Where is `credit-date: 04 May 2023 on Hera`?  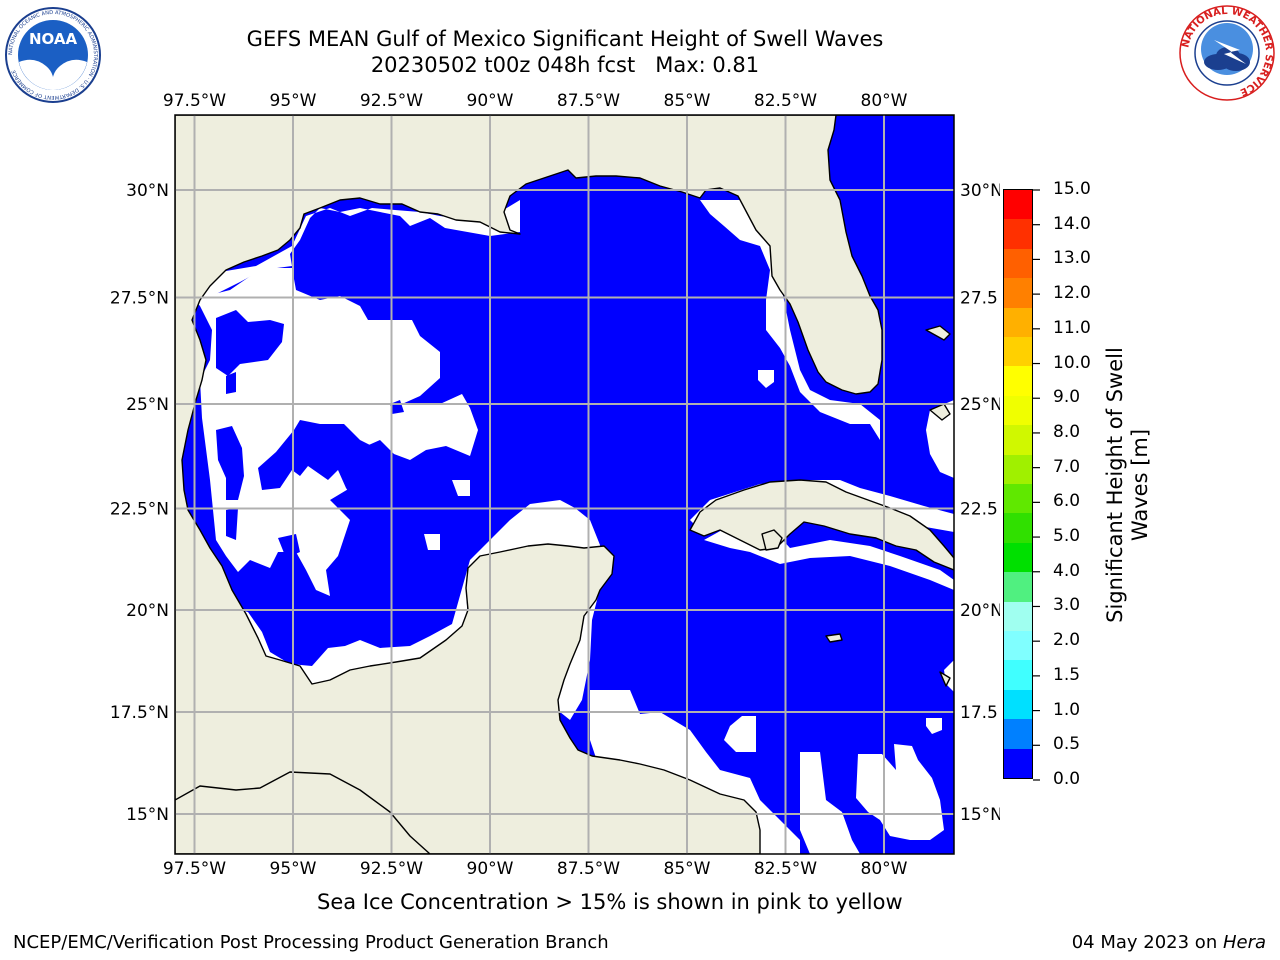
credit-date: 04 May 2023 on Hera is located at coordinates (1169, 942).